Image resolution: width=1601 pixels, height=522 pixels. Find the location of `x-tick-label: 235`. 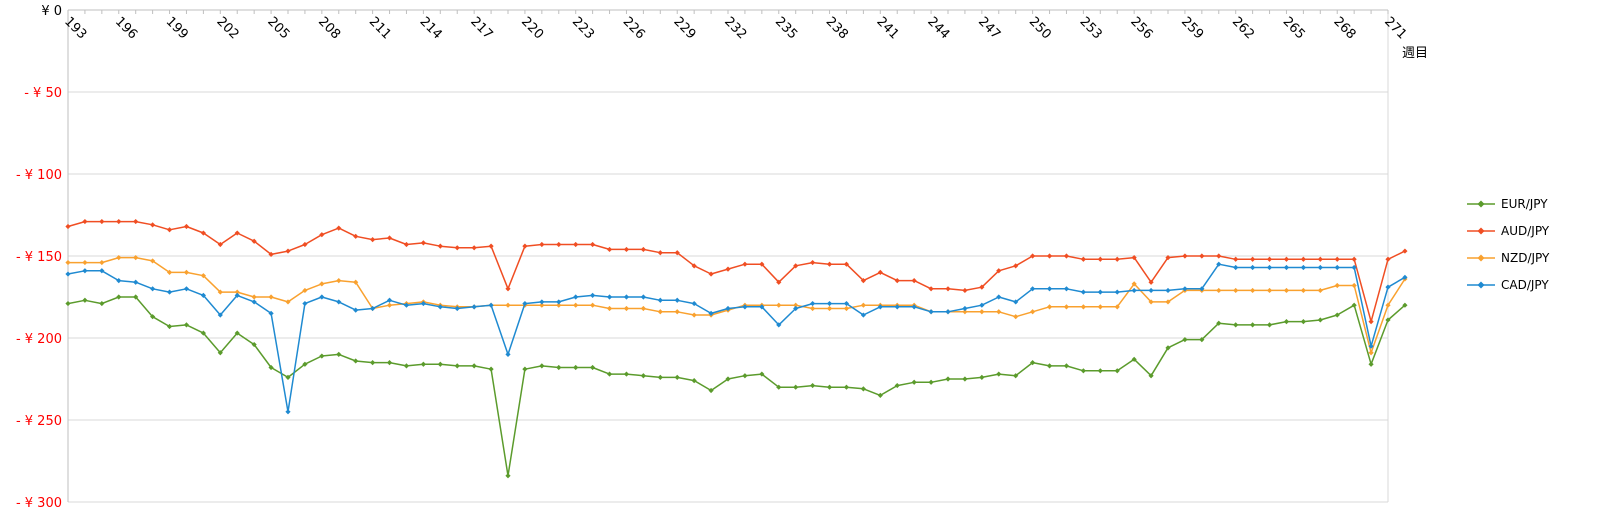

x-tick-label: 235 is located at coordinates (786, 28).